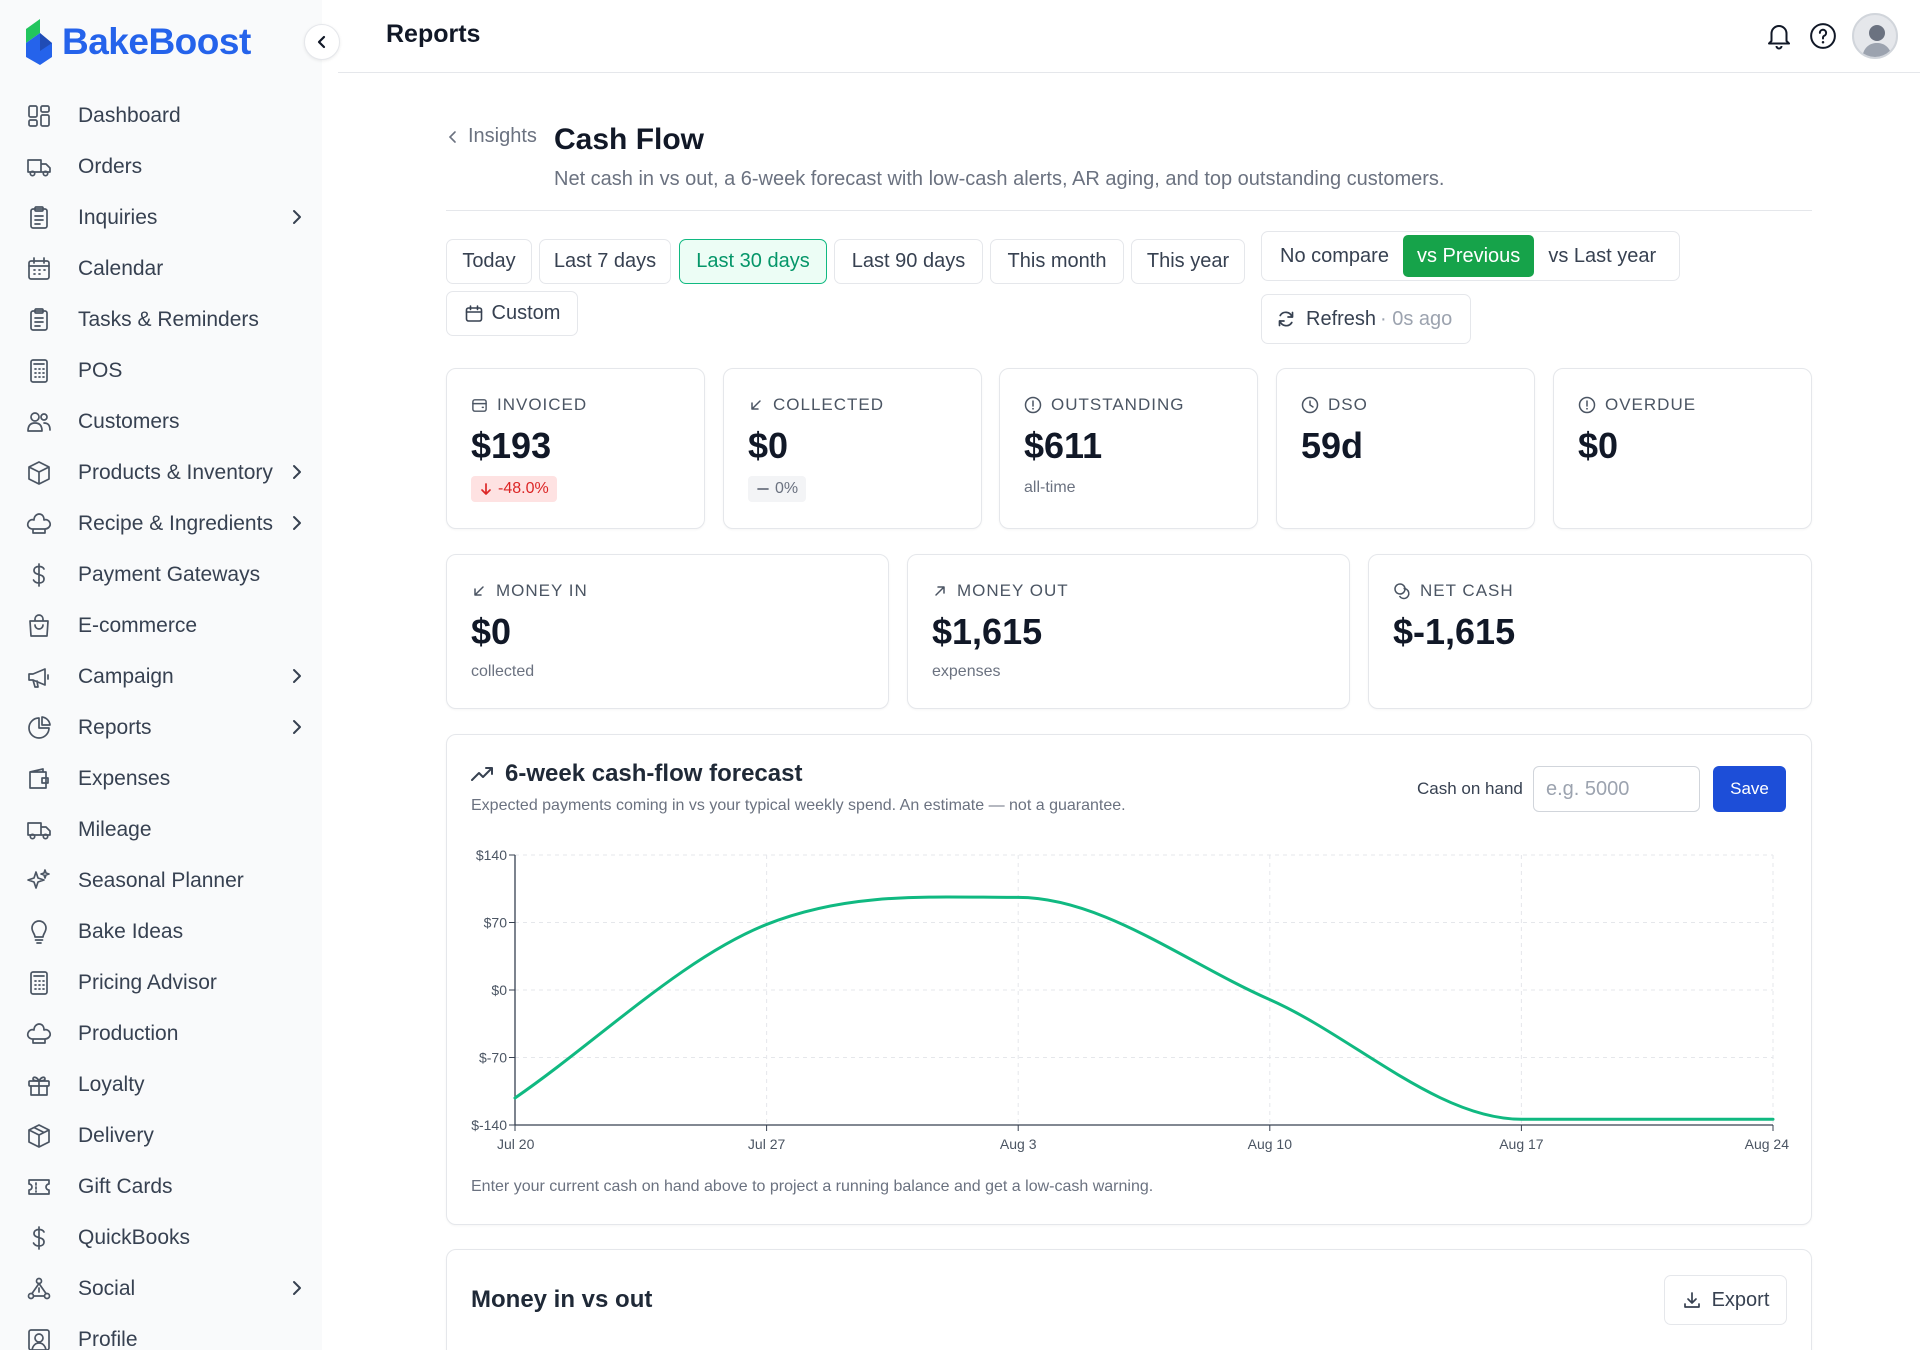 Image resolution: width=1920 pixels, height=1350 pixels. What do you see at coordinates (787, 488) in the screenshot?
I see `kpi-delta: 0%` at bounding box center [787, 488].